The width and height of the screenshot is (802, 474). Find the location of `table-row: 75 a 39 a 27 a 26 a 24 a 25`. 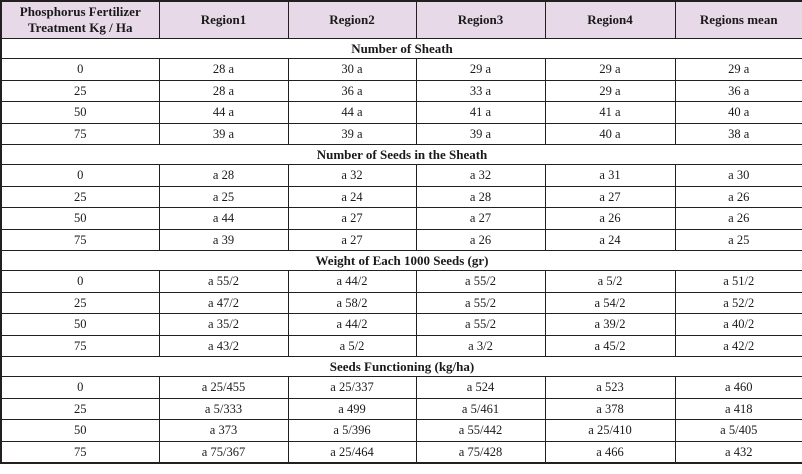

table-row: 75 a 39 a 27 a 26 a 24 a 25 is located at coordinates (401, 239).